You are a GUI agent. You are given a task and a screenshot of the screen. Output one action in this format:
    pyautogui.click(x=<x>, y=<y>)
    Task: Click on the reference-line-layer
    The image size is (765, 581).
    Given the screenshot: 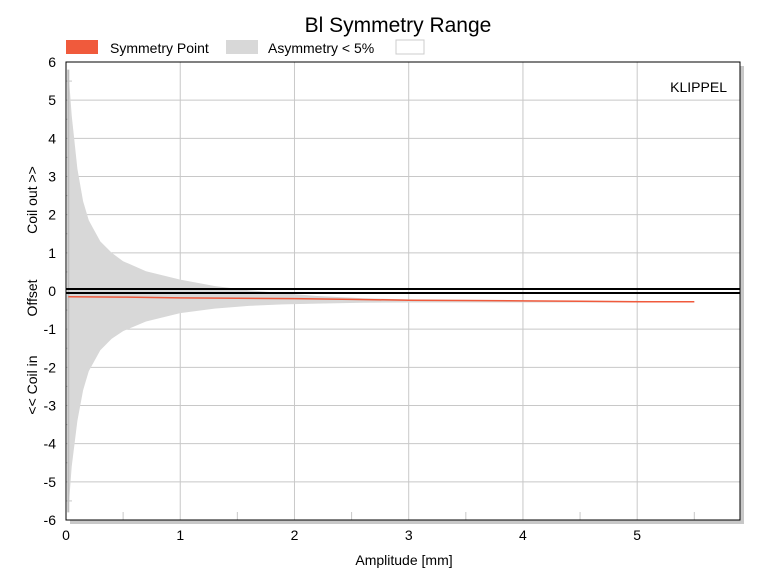 What is the action you would take?
    pyautogui.click(x=403, y=291)
    